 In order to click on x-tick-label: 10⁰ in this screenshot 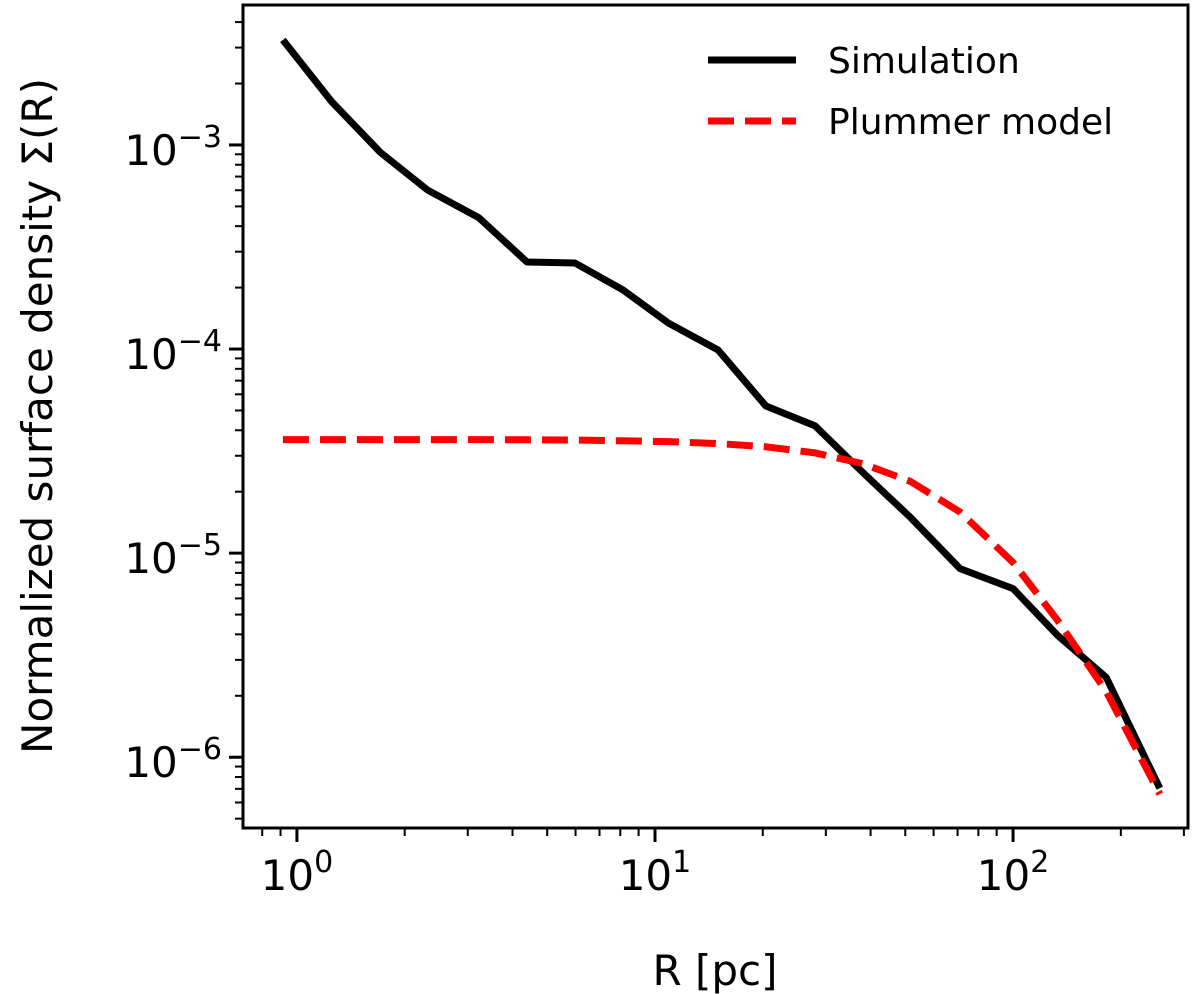, I will do `click(297, 872)`.